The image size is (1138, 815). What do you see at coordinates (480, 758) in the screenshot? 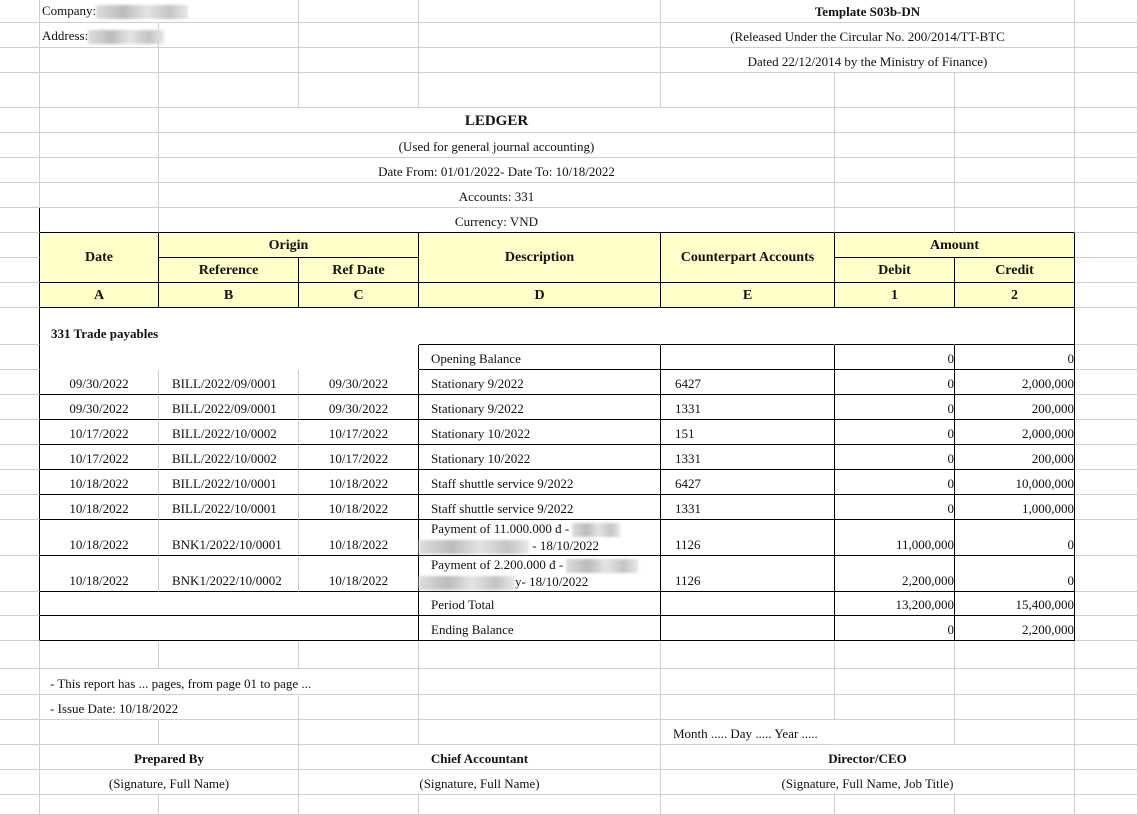
I see `chief-accountant: Chief Accountant` at bounding box center [480, 758].